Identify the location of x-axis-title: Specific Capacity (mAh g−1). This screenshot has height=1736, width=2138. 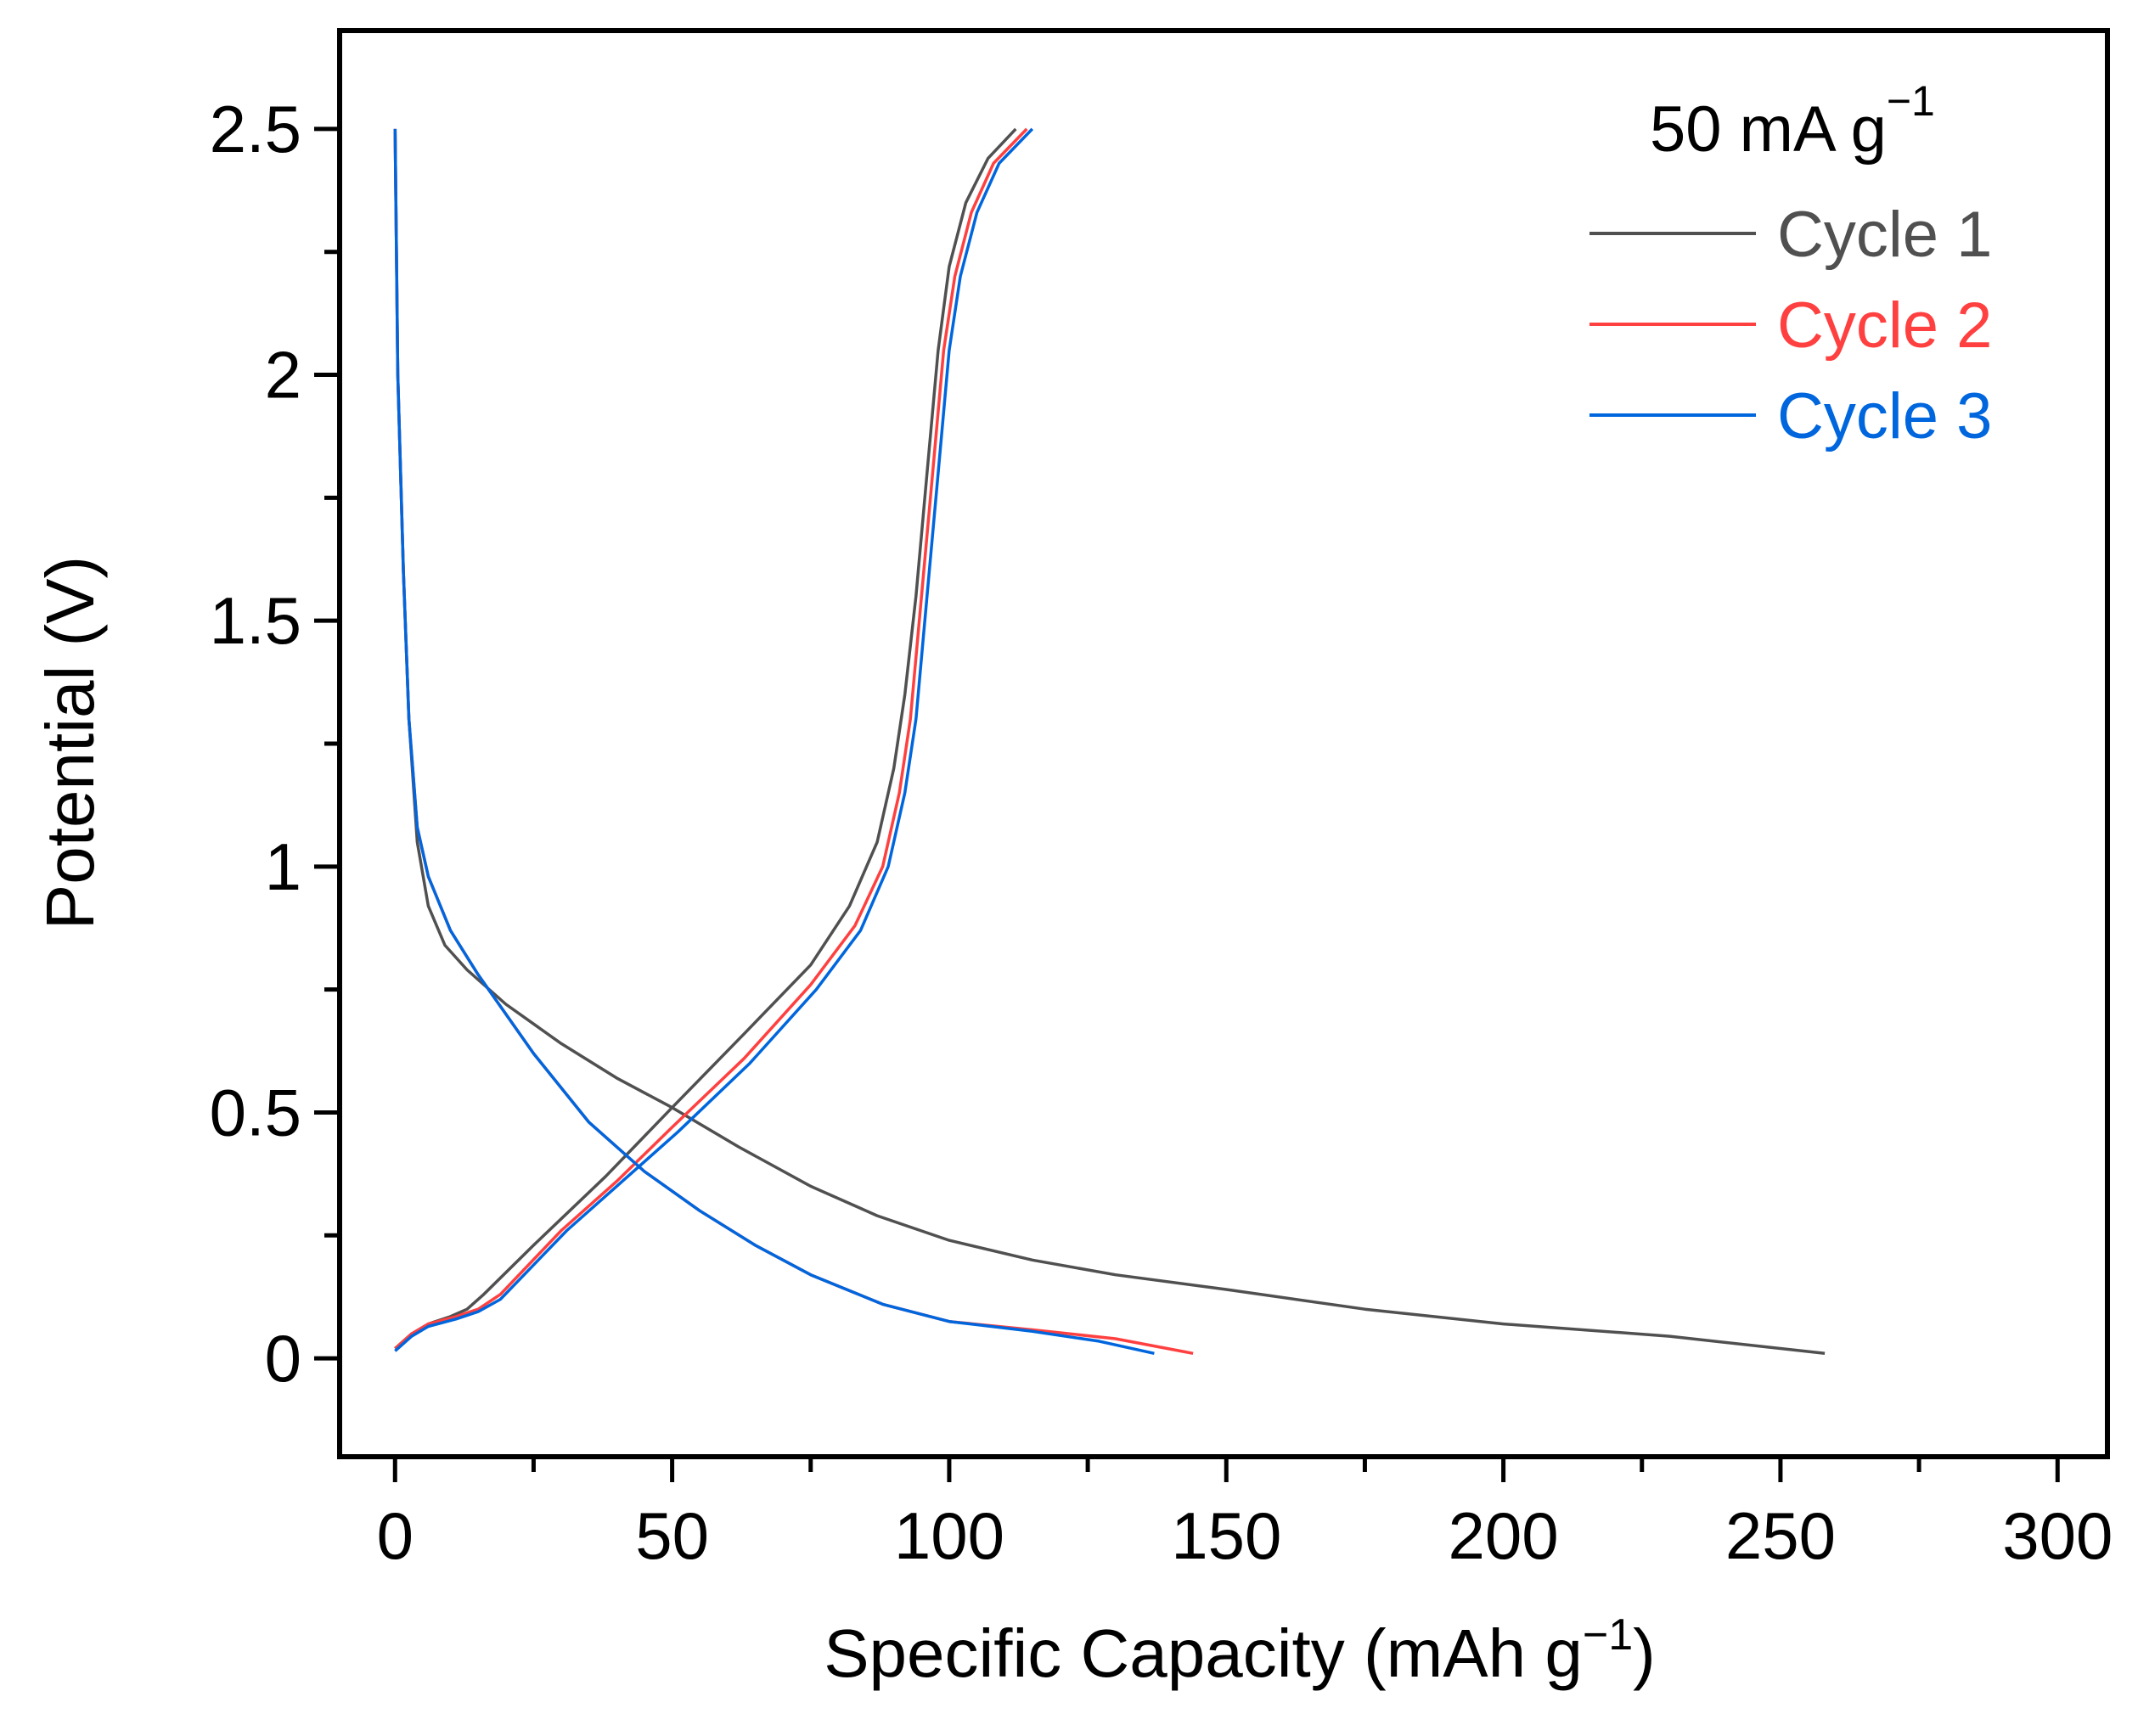
(1240, 1651).